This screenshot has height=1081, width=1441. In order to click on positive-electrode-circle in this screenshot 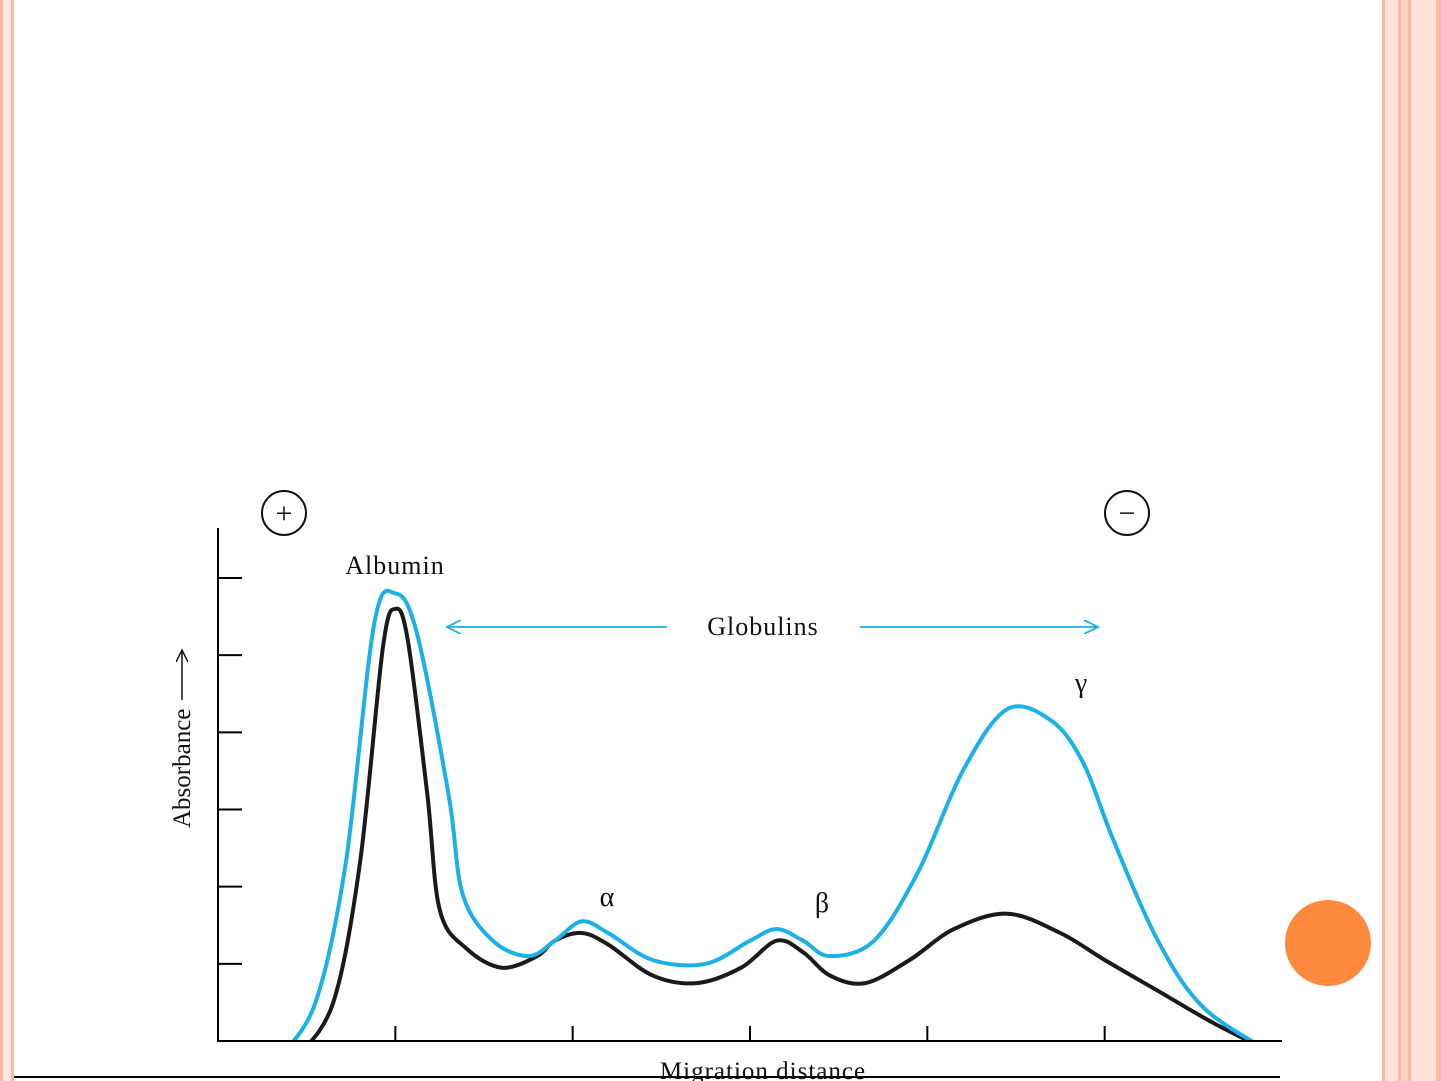, I will do `click(284, 513)`.